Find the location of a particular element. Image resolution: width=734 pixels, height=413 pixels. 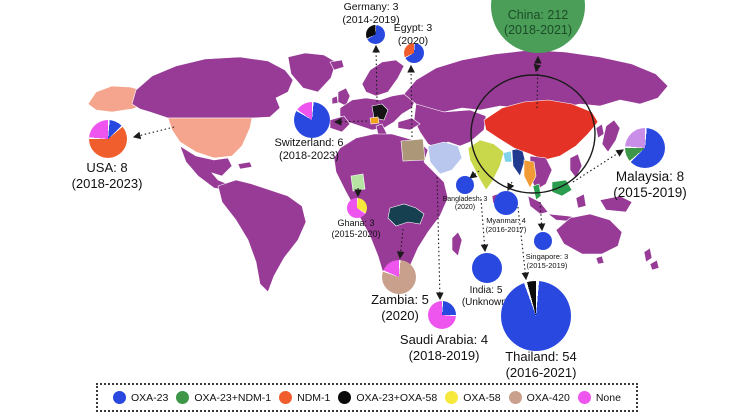

pie-chart-germany is located at coordinates (375, 34).